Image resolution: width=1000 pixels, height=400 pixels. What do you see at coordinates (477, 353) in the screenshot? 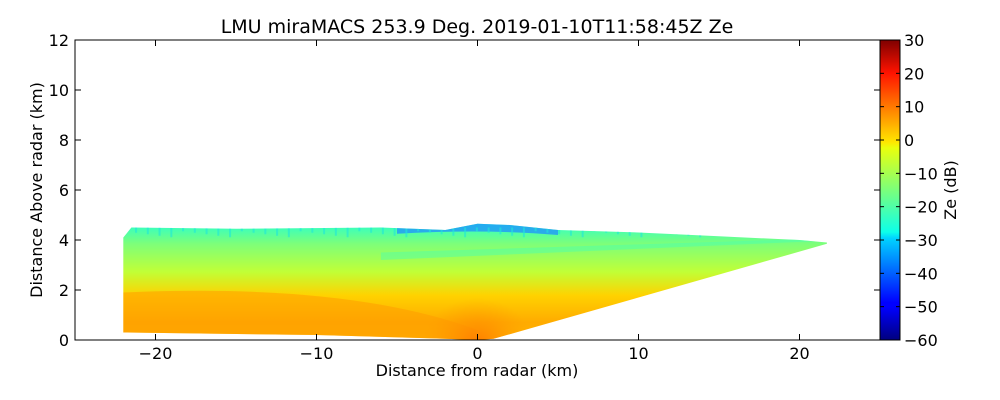
I see `x-tick-label: 0` at bounding box center [477, 353].